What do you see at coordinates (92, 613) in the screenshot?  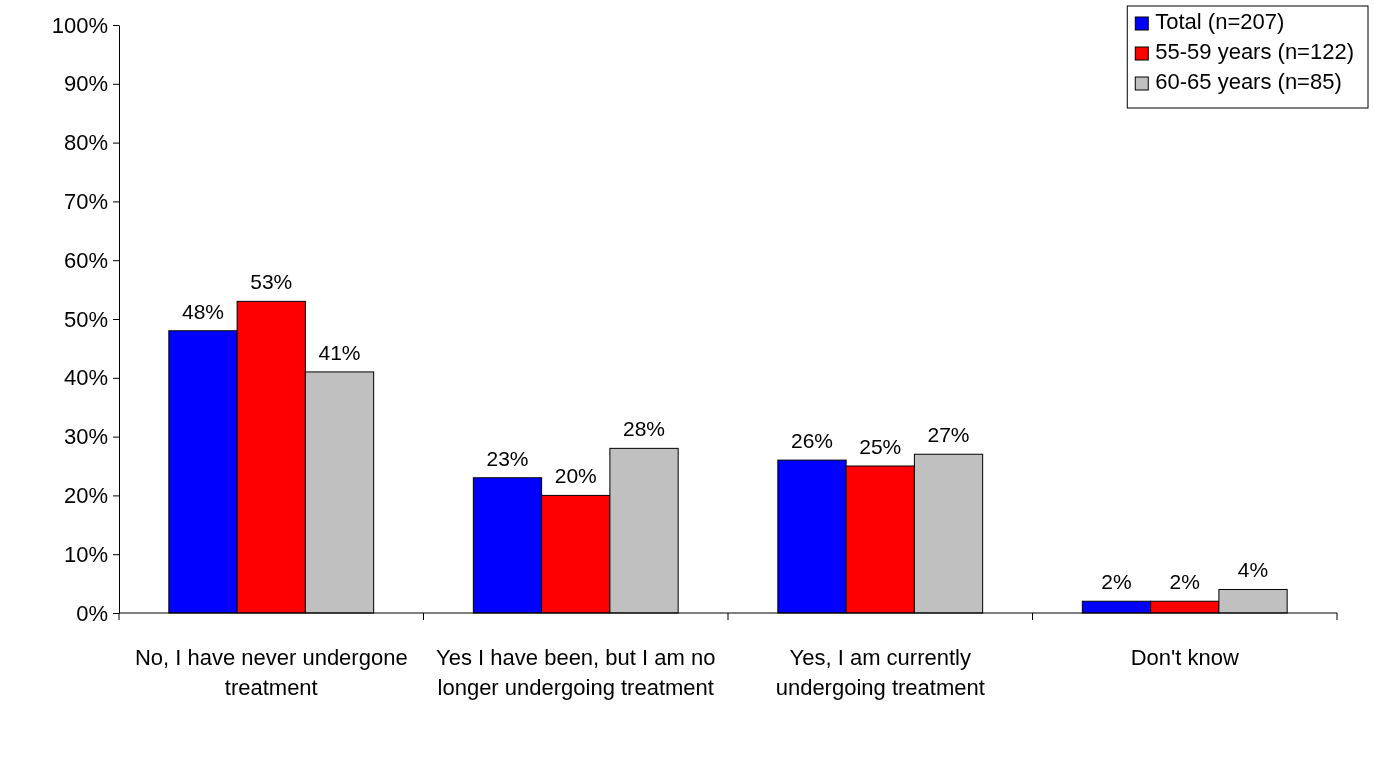 I see `y-tick-label: 0%` at bounding box center [92, 613].